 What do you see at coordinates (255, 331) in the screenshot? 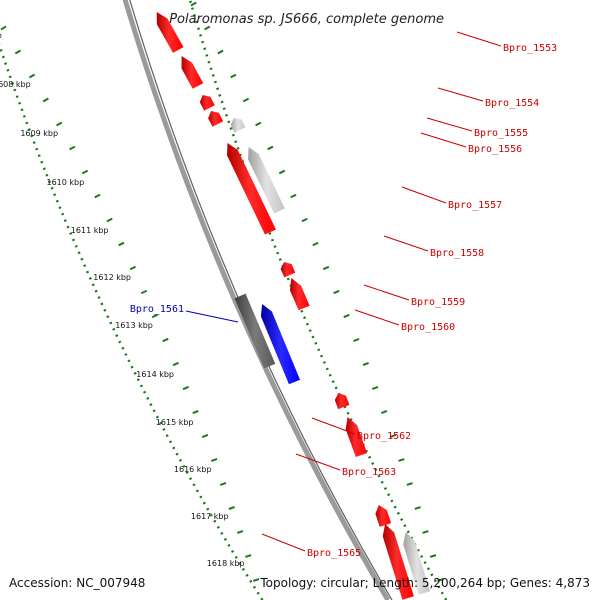
I see `dark-gene-feature` at bounding box center [255, 331].